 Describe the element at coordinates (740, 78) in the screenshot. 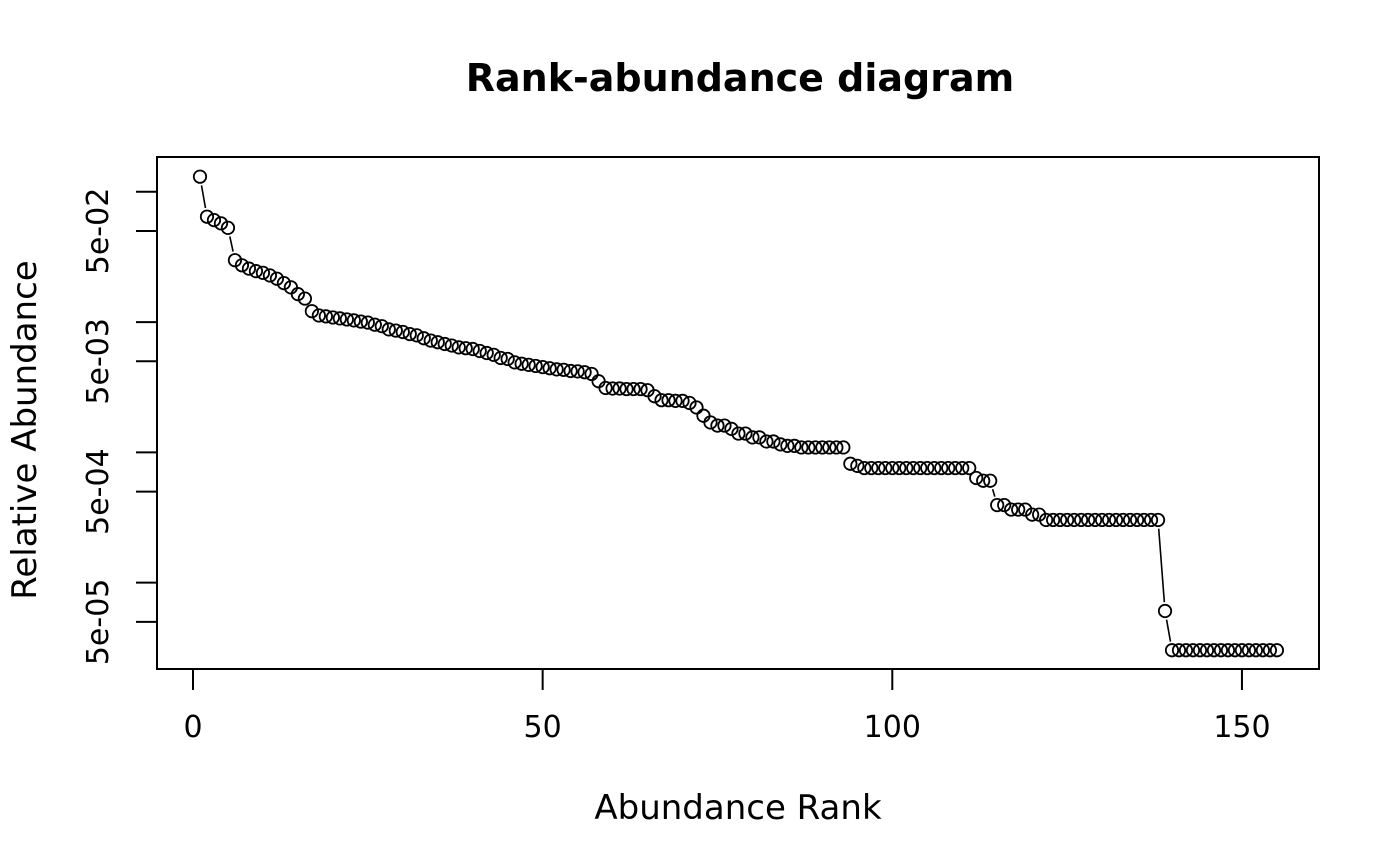

I see `chart-title: Rank-abundance diagram` at that location.